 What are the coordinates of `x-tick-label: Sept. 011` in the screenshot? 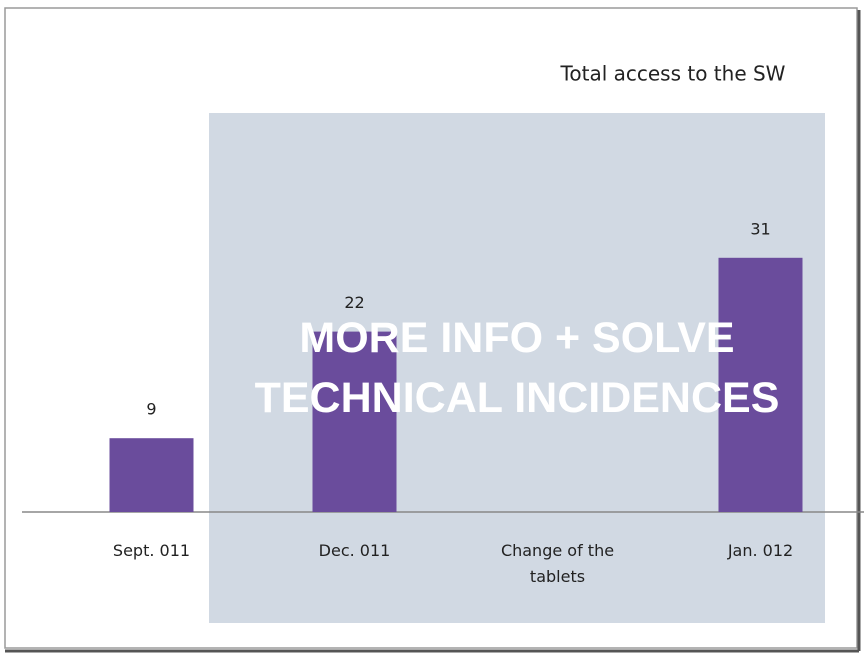 It's located at (151, 550).